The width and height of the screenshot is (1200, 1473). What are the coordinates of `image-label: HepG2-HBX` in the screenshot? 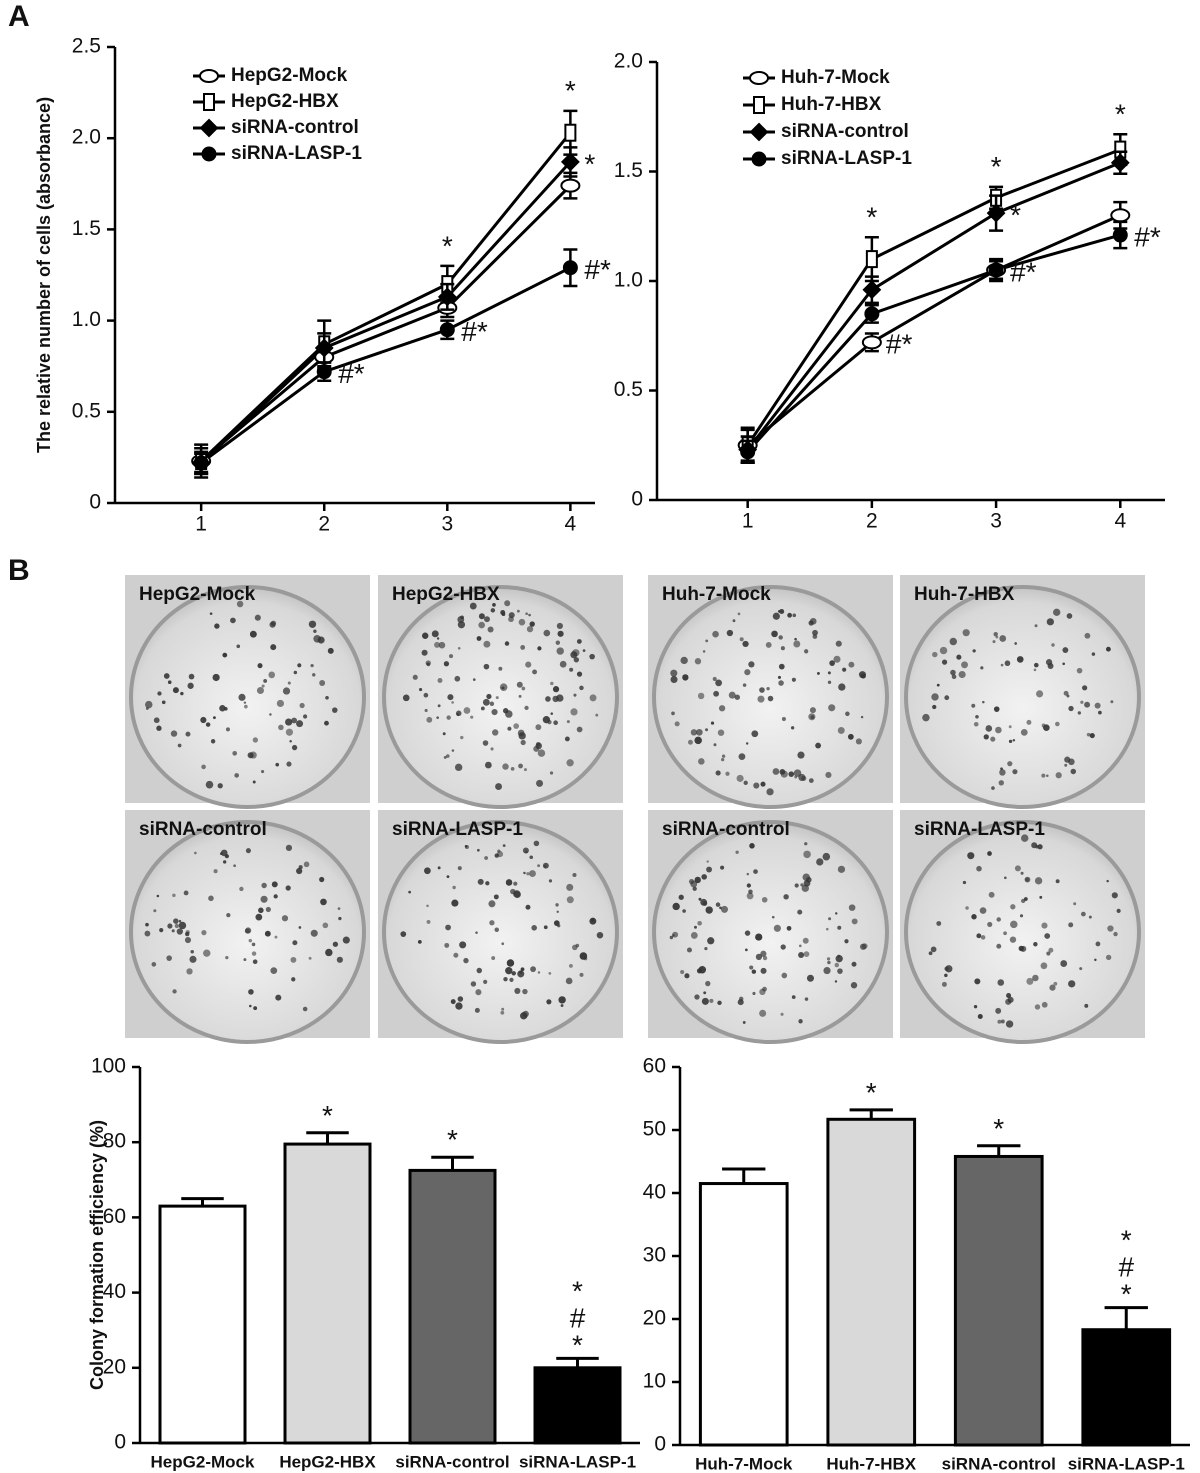 It's located at (446, 594).